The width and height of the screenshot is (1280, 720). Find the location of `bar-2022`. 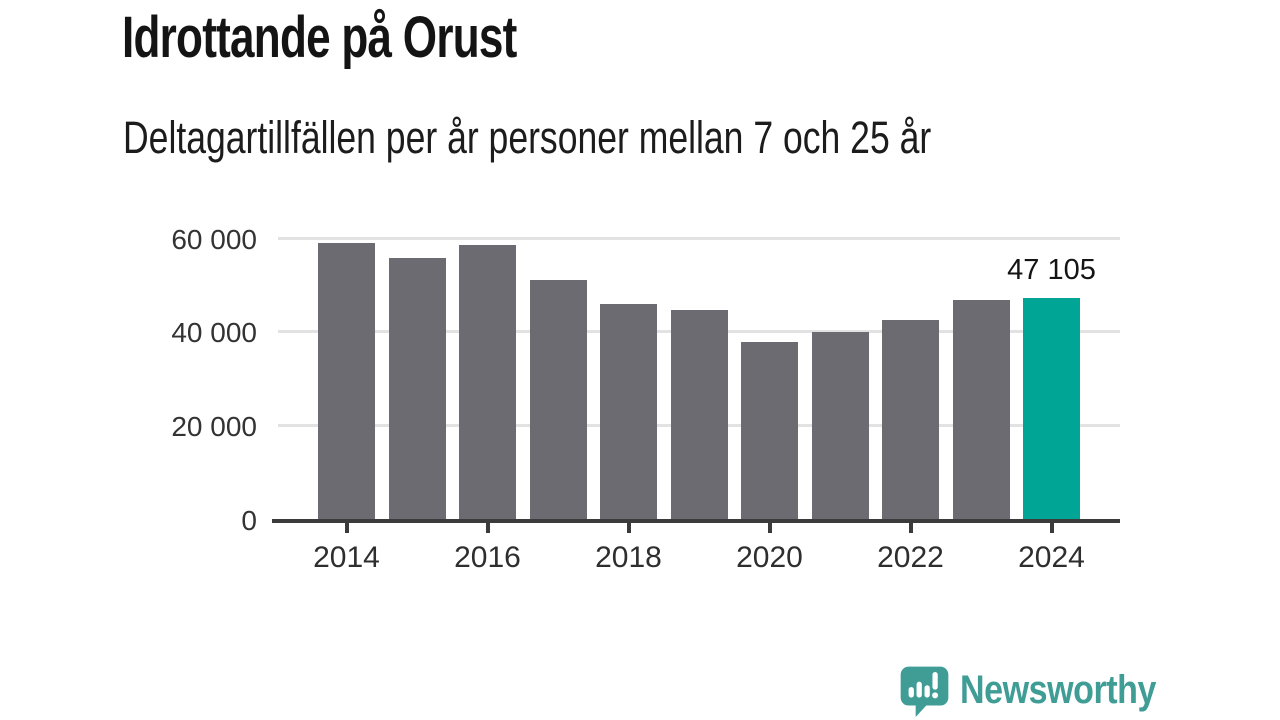

bar-2022 is located at coordinates (910, 419).